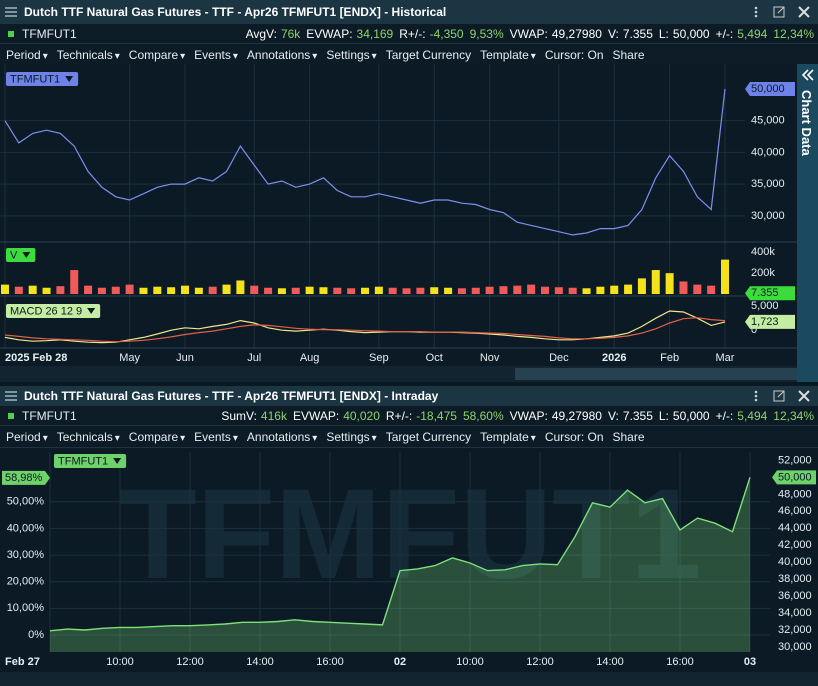 The width and height of the screenshot is (818, 686). Describe the element at coordinates (795, 630) in the screenshot. I see `y-tick-label: 32,000` at that location.